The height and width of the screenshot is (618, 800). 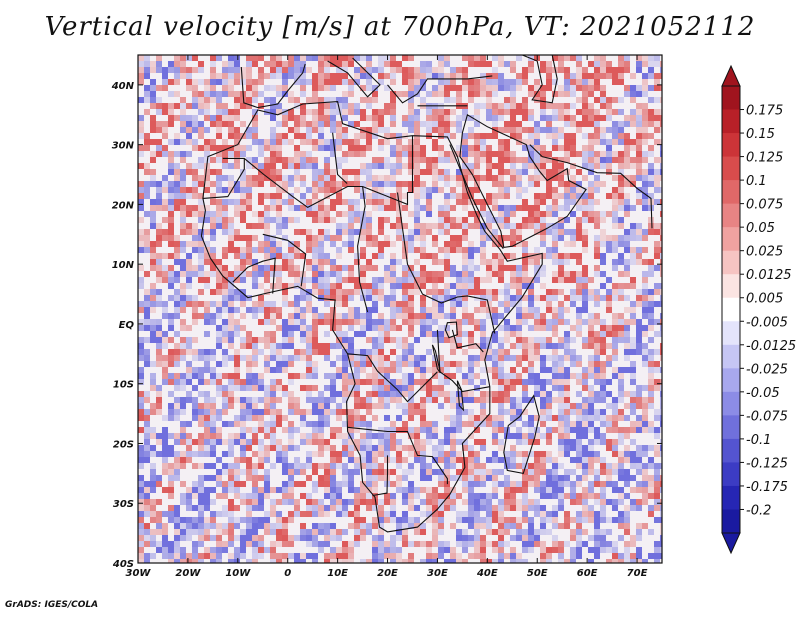 What do you see at coordinates (769, 275) in the screenshot?
I see `colorbar-label: 0.0125` at bounding box center [769, 275].